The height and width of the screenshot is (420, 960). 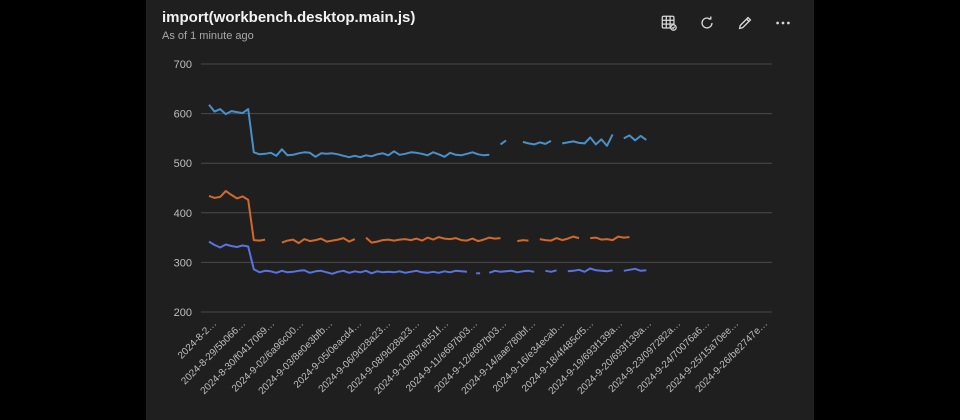 I want to click on y-tick-label: 500, so click(x=183, y=164).